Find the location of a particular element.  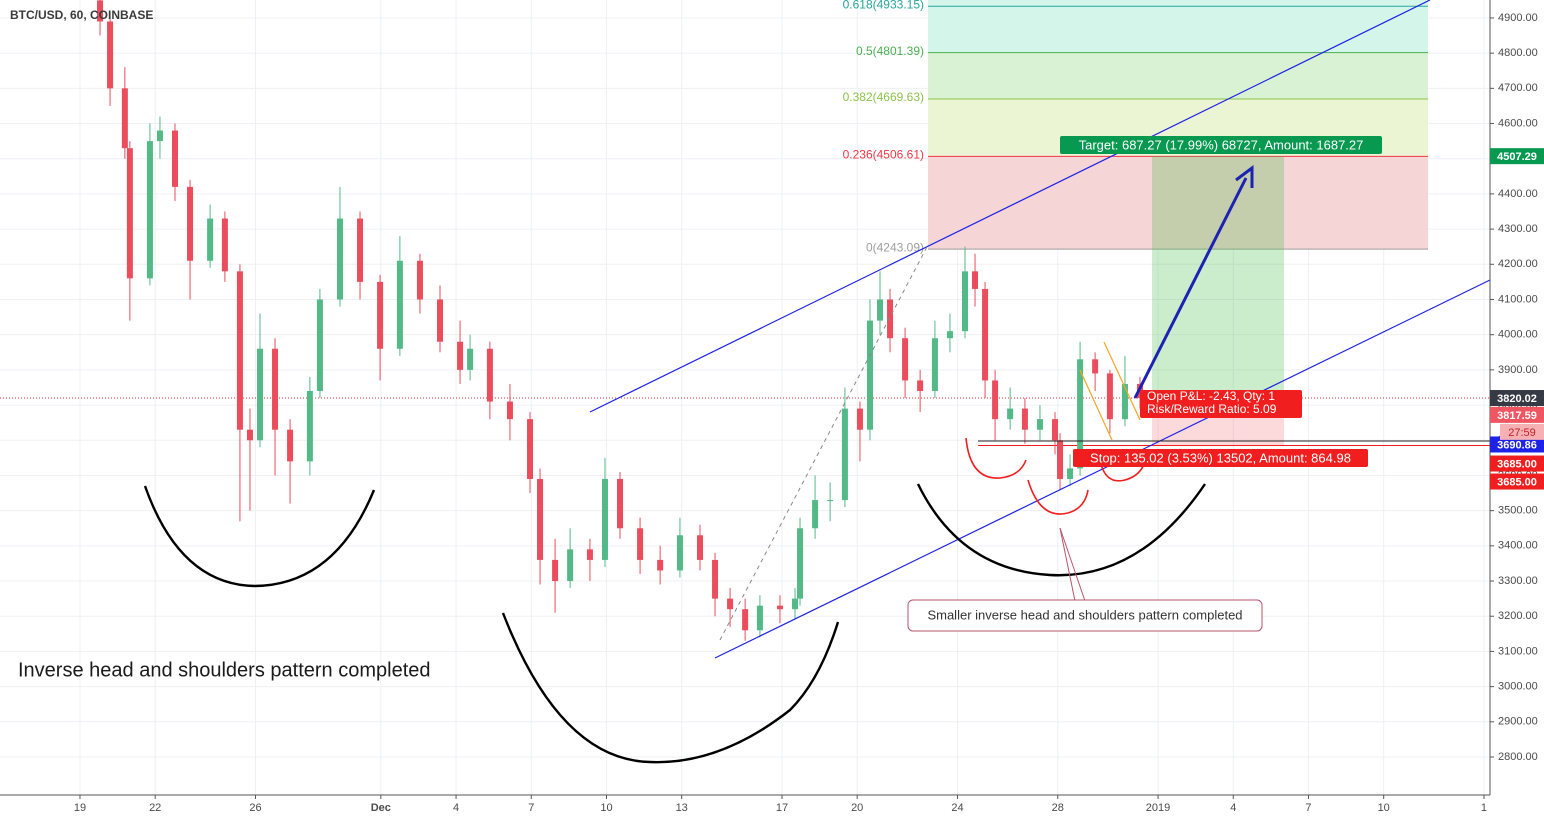

price-label: 3685.00 is located at coordinates (1517, 482).